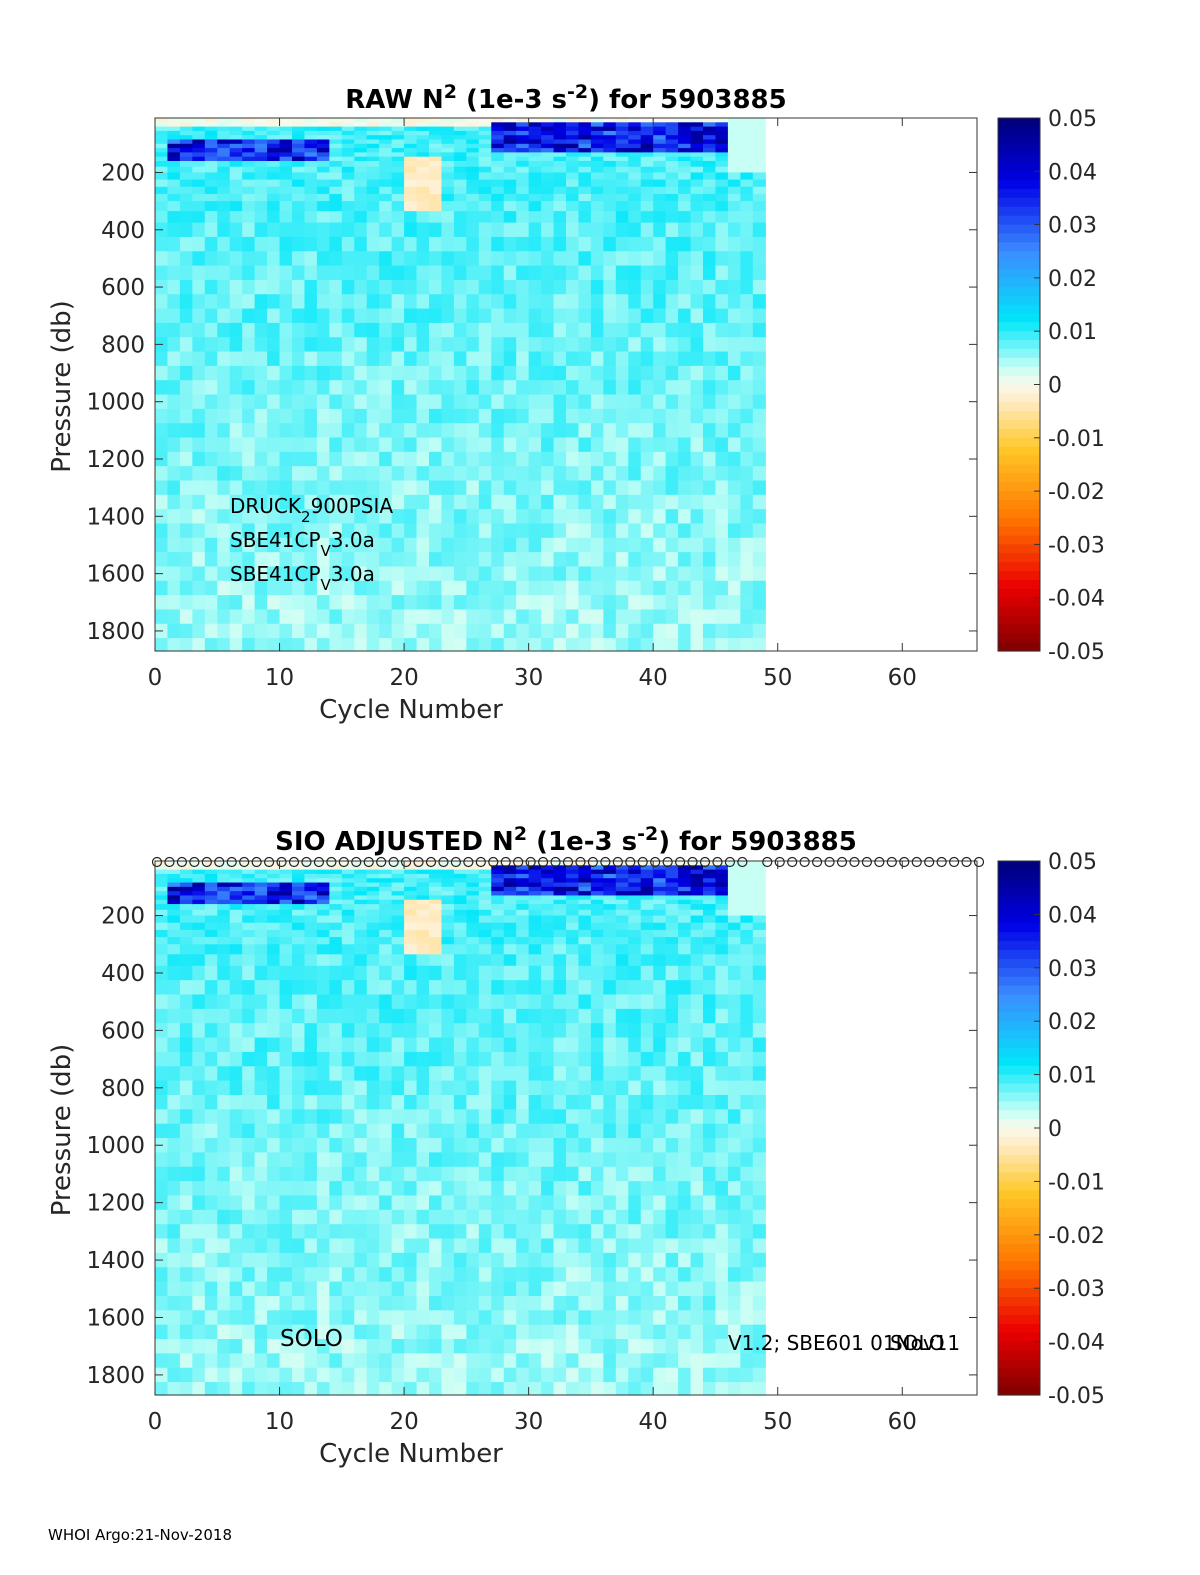 Image resolution: width=1200 pixels, height=1575 pixels. I want to click on sensor-annotation: DRUCK2900PSIA, so click(311, 510).